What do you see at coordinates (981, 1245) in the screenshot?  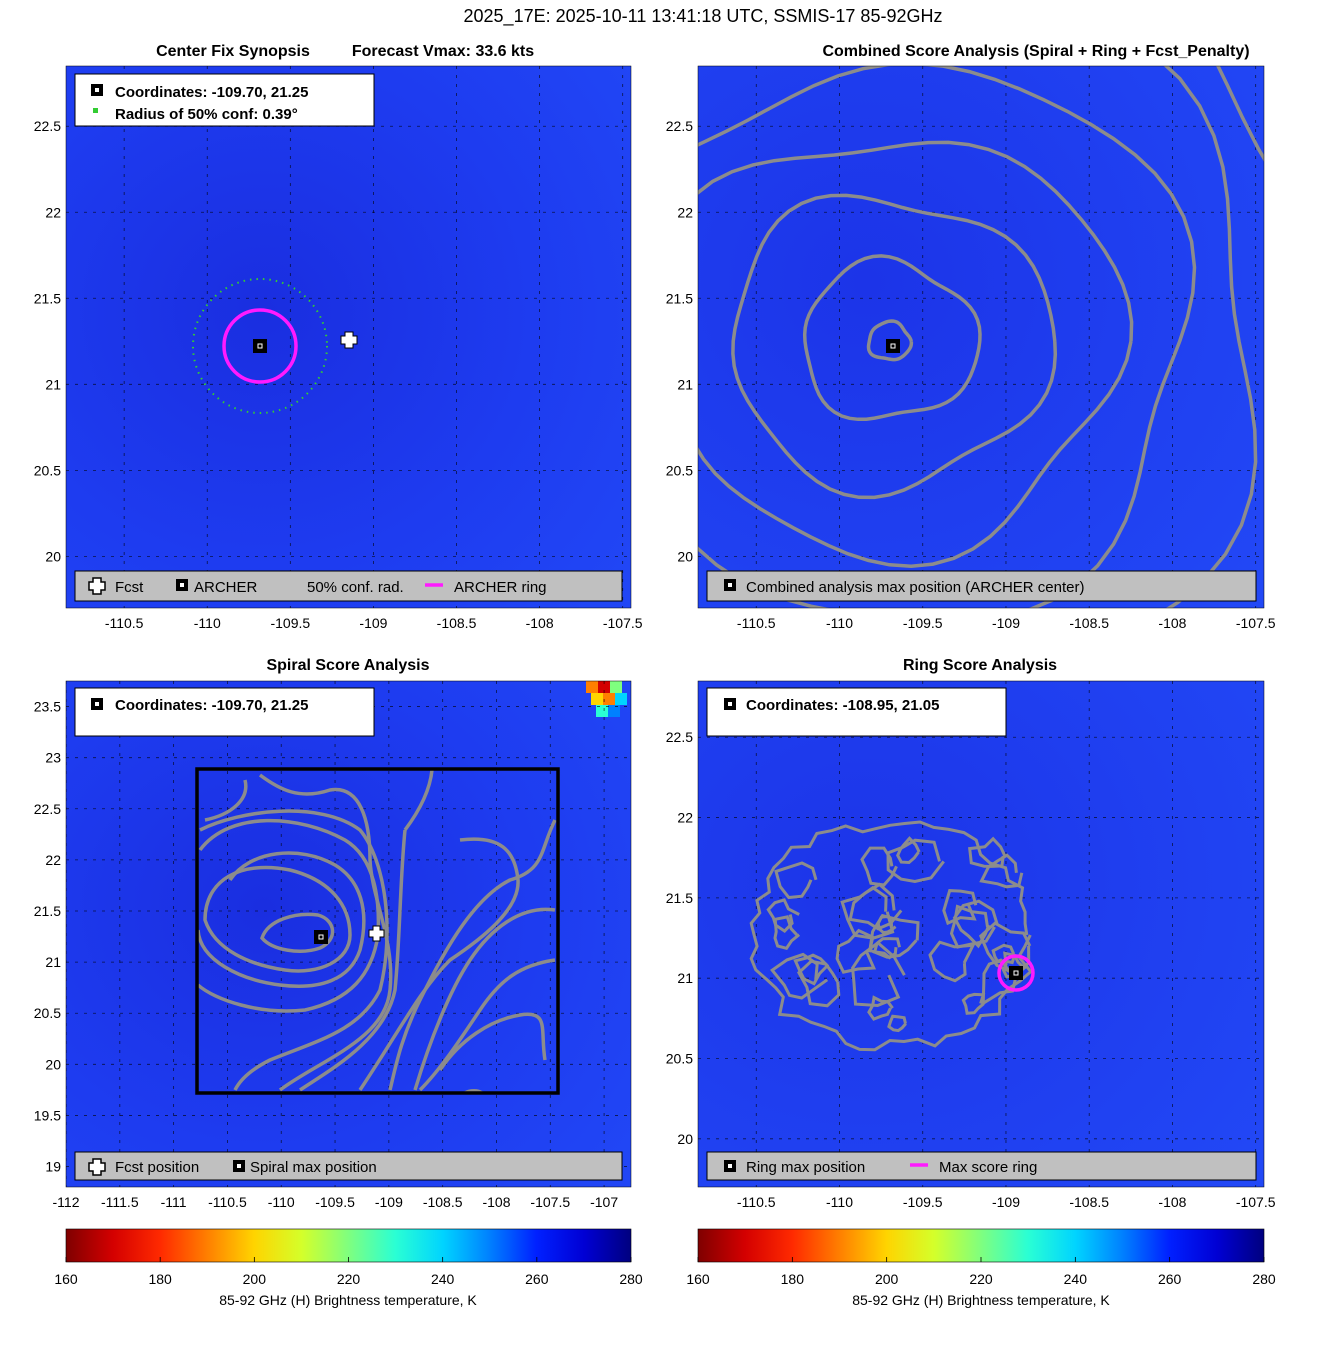 I see `colorbar-right-ramp` at bounding box center [981, 1245].